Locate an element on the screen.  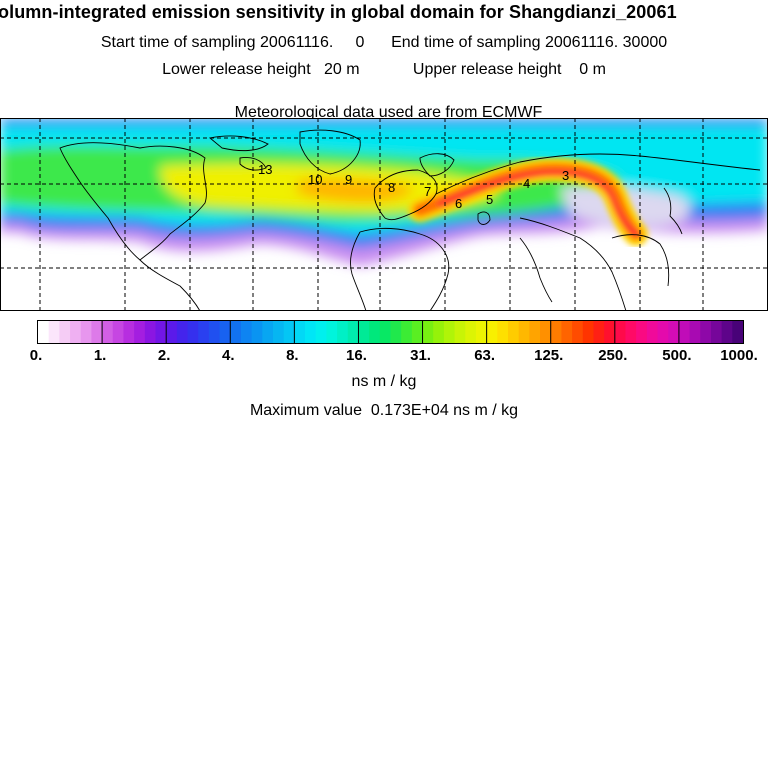
start-time-value: 20061116. 0 is located at coordinates (312, 42).